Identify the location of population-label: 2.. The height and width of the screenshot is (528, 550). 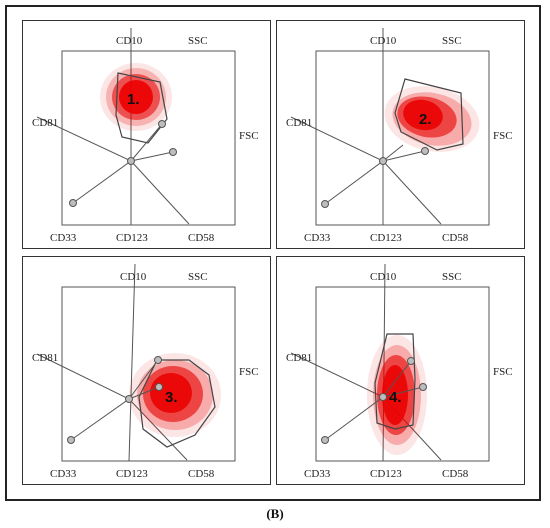
(425, 119).